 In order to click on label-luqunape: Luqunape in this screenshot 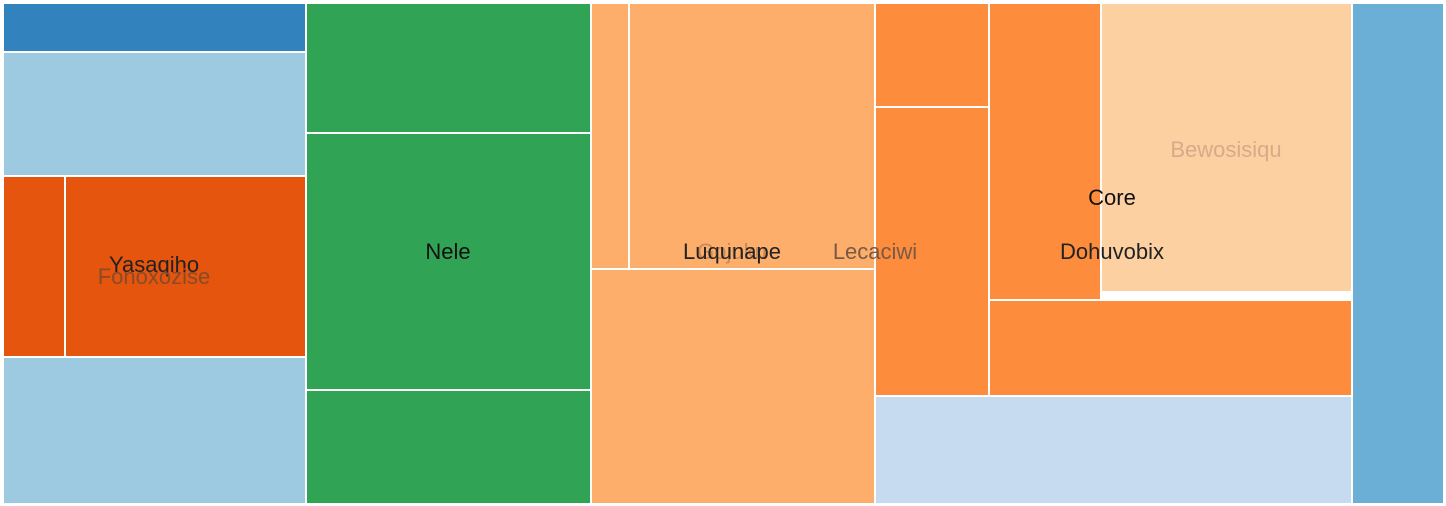, I will do `click(732, 251)`.